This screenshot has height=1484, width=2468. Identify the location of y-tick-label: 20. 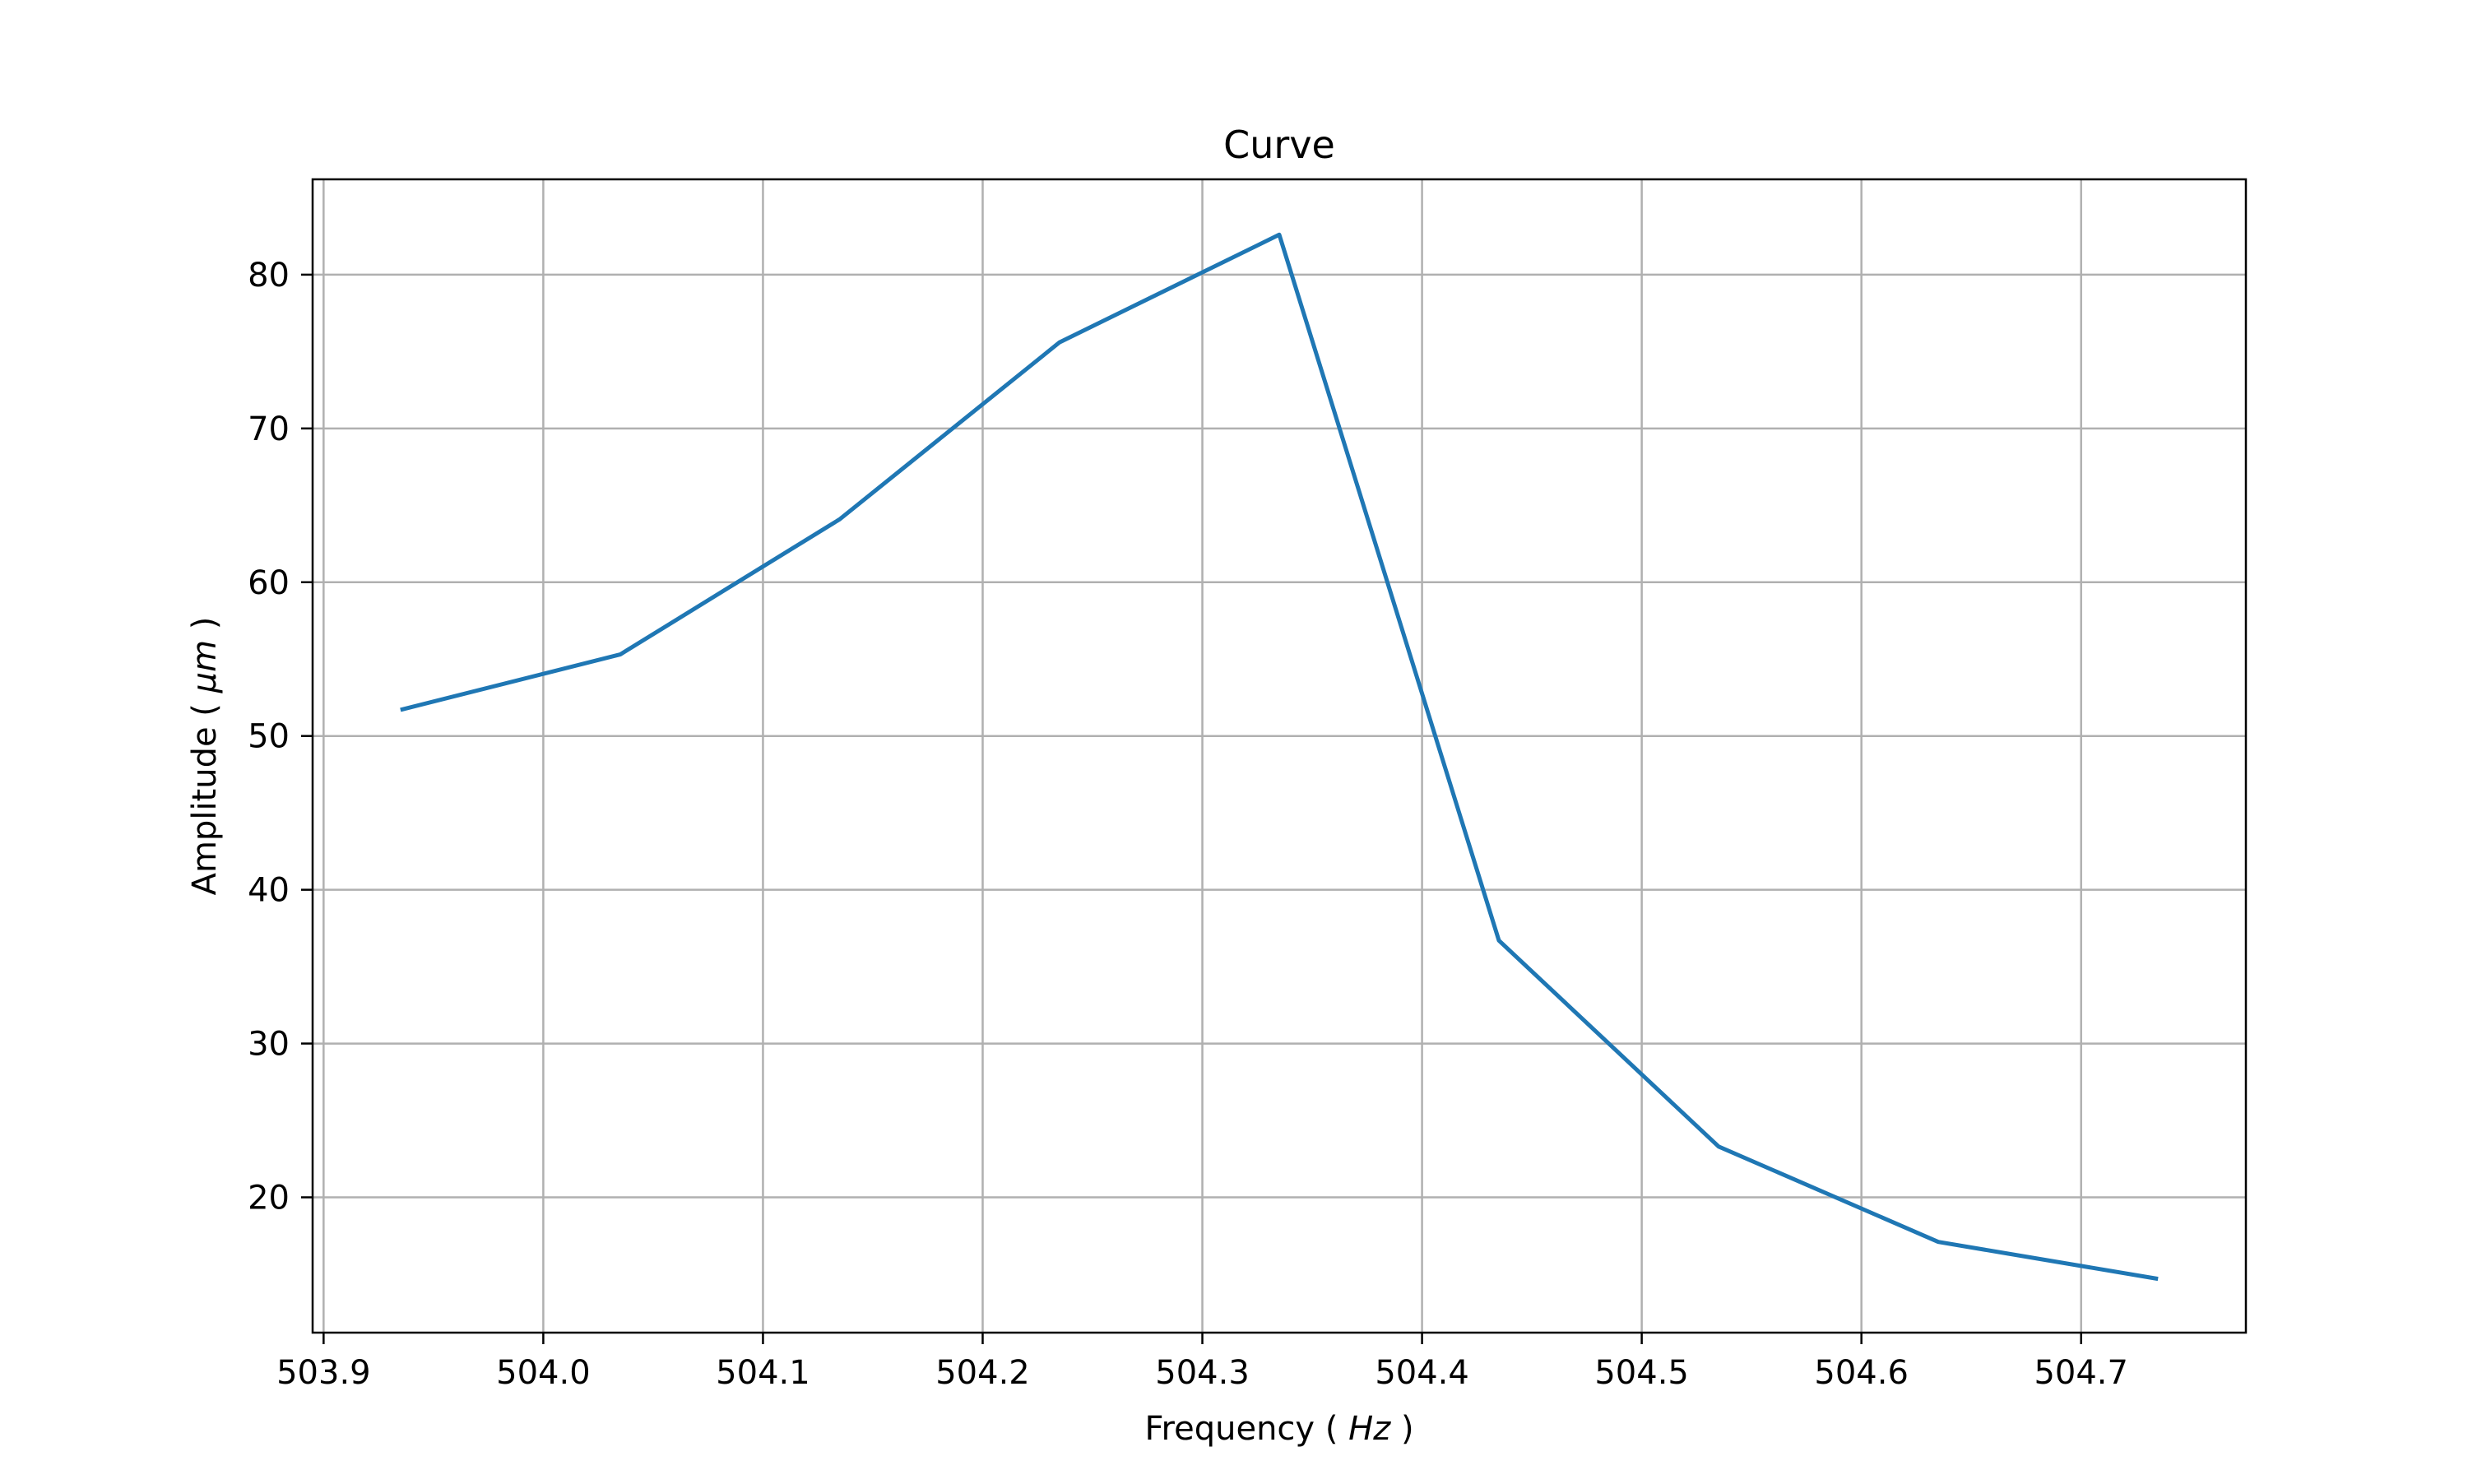
(269, 1198).